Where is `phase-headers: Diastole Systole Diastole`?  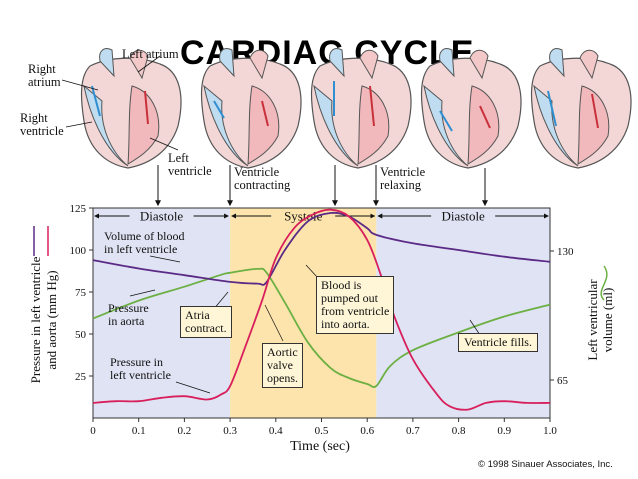 phase-headers: Diastole Systole Diastole is located at coordinates (321, 216).